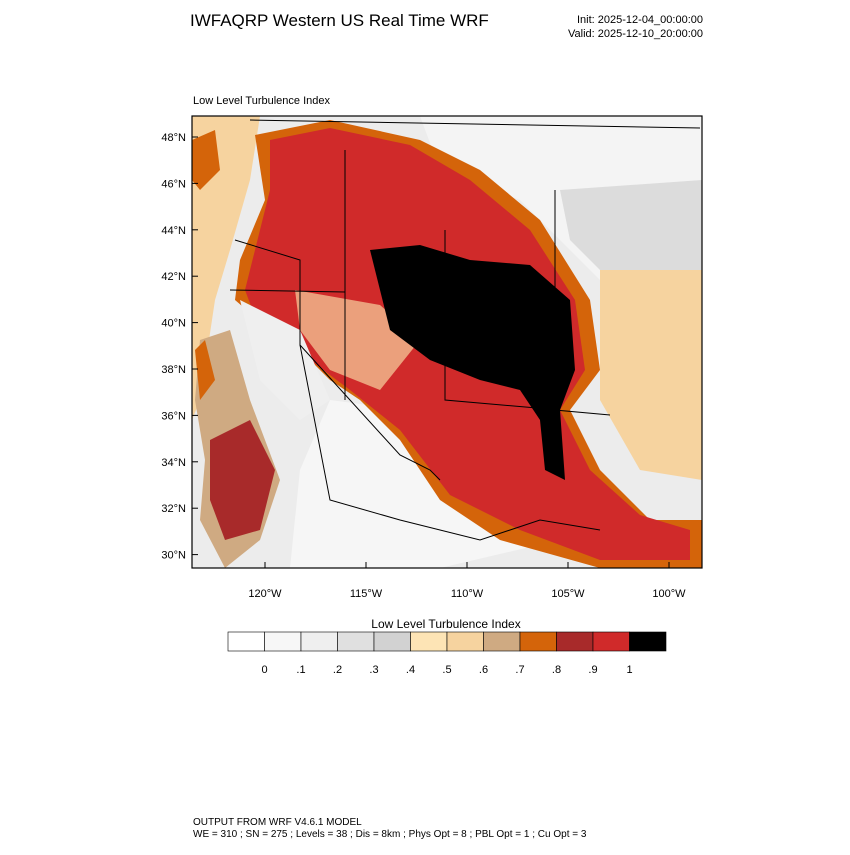 This screenshot has width=850, height=855. What do you see at coordinates (467, 594) in the screenshot?
I see `lon-label: 110°W` at bounding box center [467, 594].